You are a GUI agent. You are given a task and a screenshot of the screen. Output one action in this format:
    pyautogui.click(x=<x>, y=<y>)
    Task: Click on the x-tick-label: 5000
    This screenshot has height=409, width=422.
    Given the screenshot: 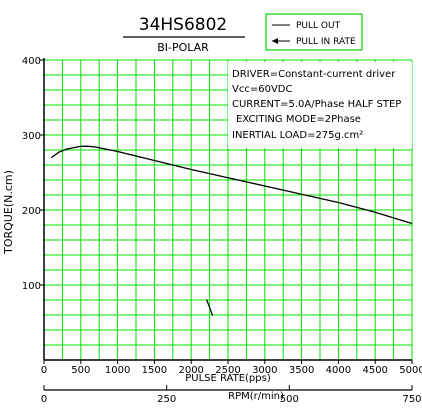 What is the action you would take?
    pyautogui.click(x=410, y=370)
    